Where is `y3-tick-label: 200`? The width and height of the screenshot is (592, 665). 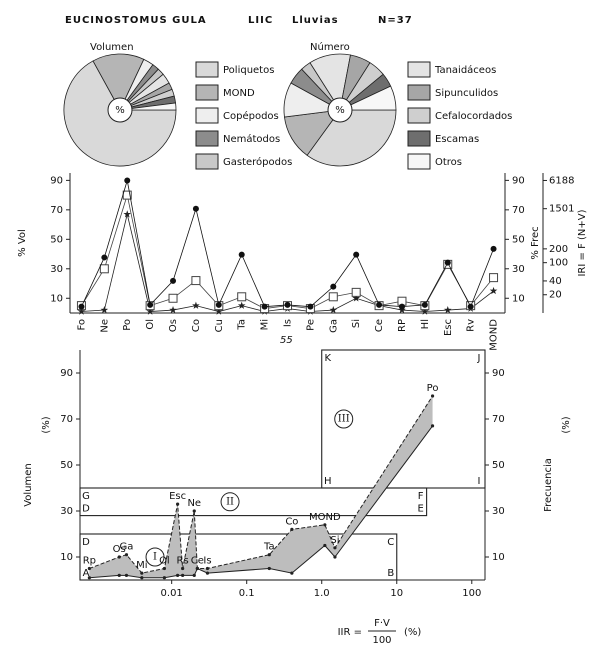 y3-tick-label: 200 is located at coordinates (558, 249).